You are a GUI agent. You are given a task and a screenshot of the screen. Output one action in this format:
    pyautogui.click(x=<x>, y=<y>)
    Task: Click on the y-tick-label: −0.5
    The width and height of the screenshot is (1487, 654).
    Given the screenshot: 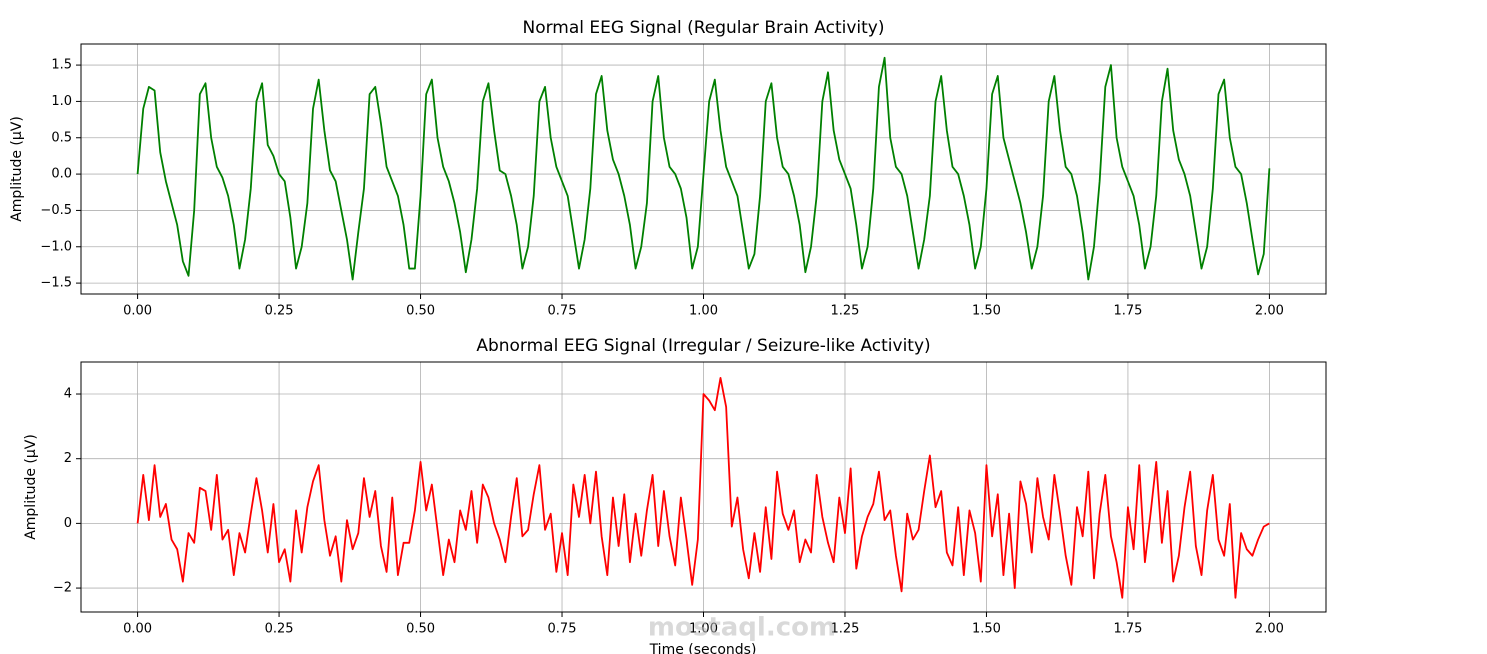 What is the action you would take?
    pyautogui.click(x=56, y=210)
    